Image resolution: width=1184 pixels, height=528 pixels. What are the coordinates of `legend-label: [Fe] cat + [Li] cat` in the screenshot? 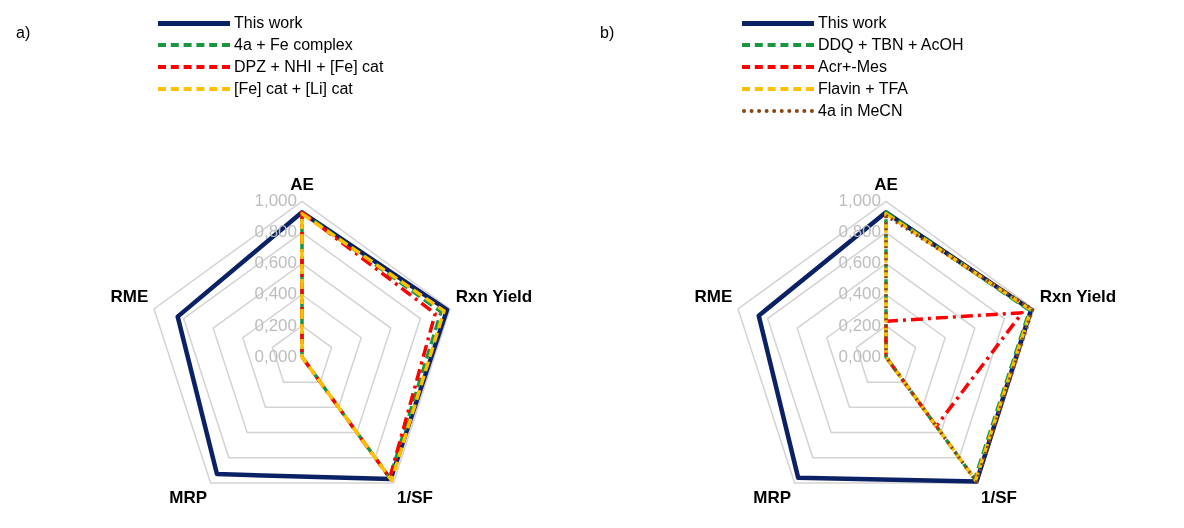 It's located at (293, 89).